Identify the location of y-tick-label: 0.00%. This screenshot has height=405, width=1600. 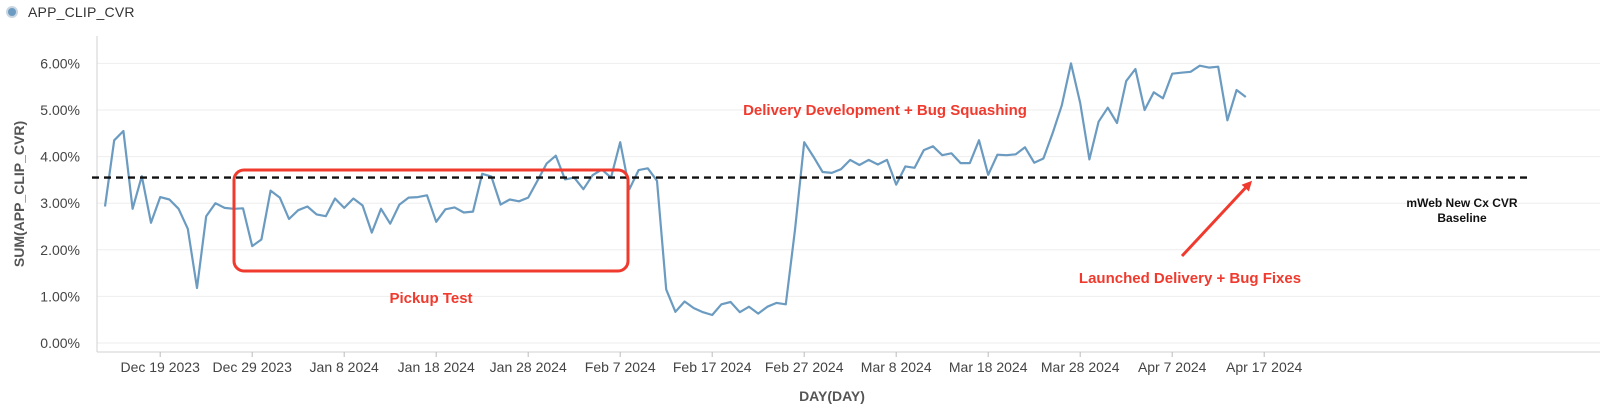
(60, 343).